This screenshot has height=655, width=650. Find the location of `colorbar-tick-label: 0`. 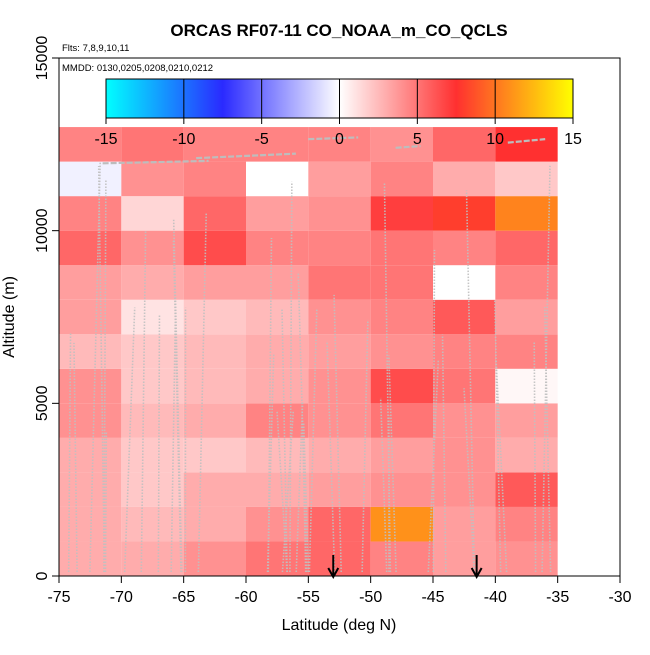

colorbar-tick-label: 0 is located at coordinates (339, 139).